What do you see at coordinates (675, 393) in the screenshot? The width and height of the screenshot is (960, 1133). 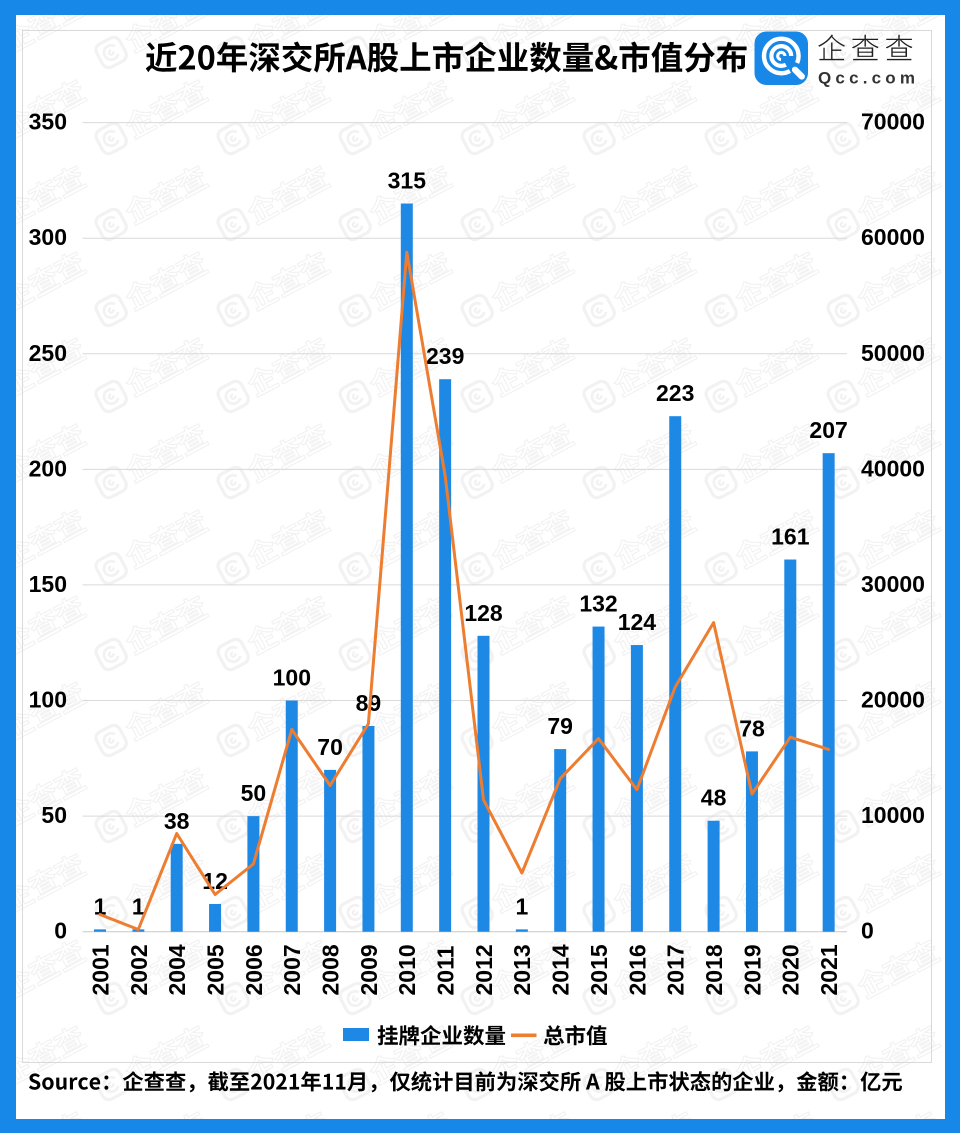 I see `svg-text: 223` at bounding box center [675, 393].